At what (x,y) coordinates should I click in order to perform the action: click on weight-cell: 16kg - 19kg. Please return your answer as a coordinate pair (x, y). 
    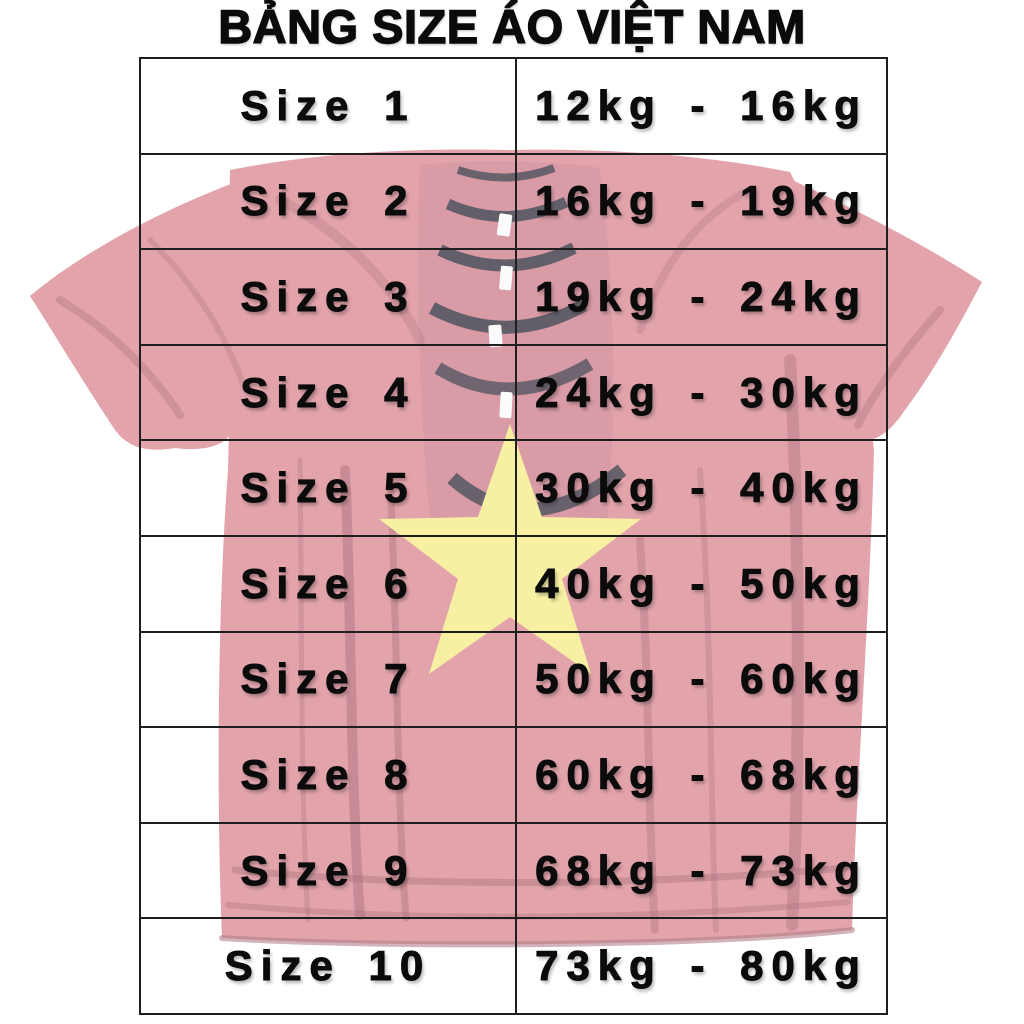
    Looking at the image, I should click on (701, 201).